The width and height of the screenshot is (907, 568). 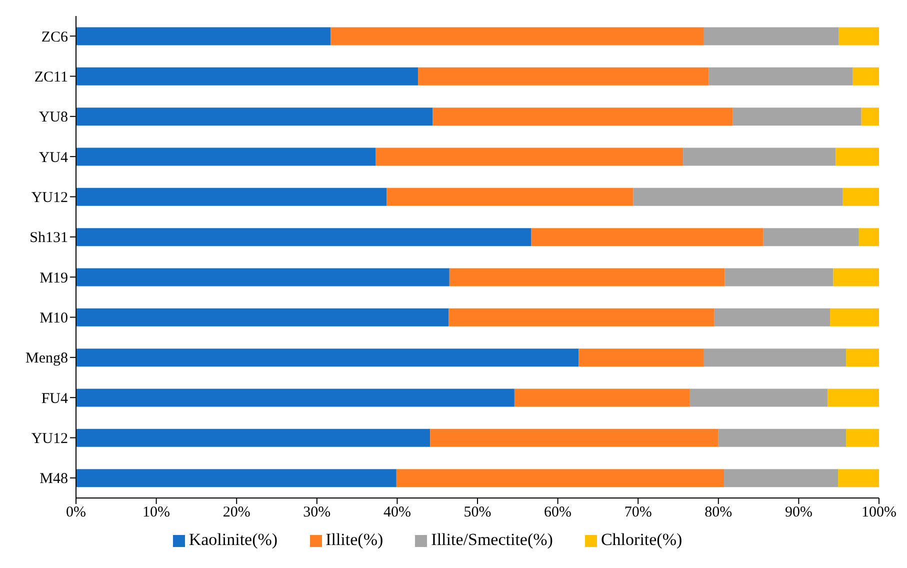 What do you see at coordinates (53, 158) in the screenshot?
I see `y-tick-label: YU4` at bounding box center [53, 158].